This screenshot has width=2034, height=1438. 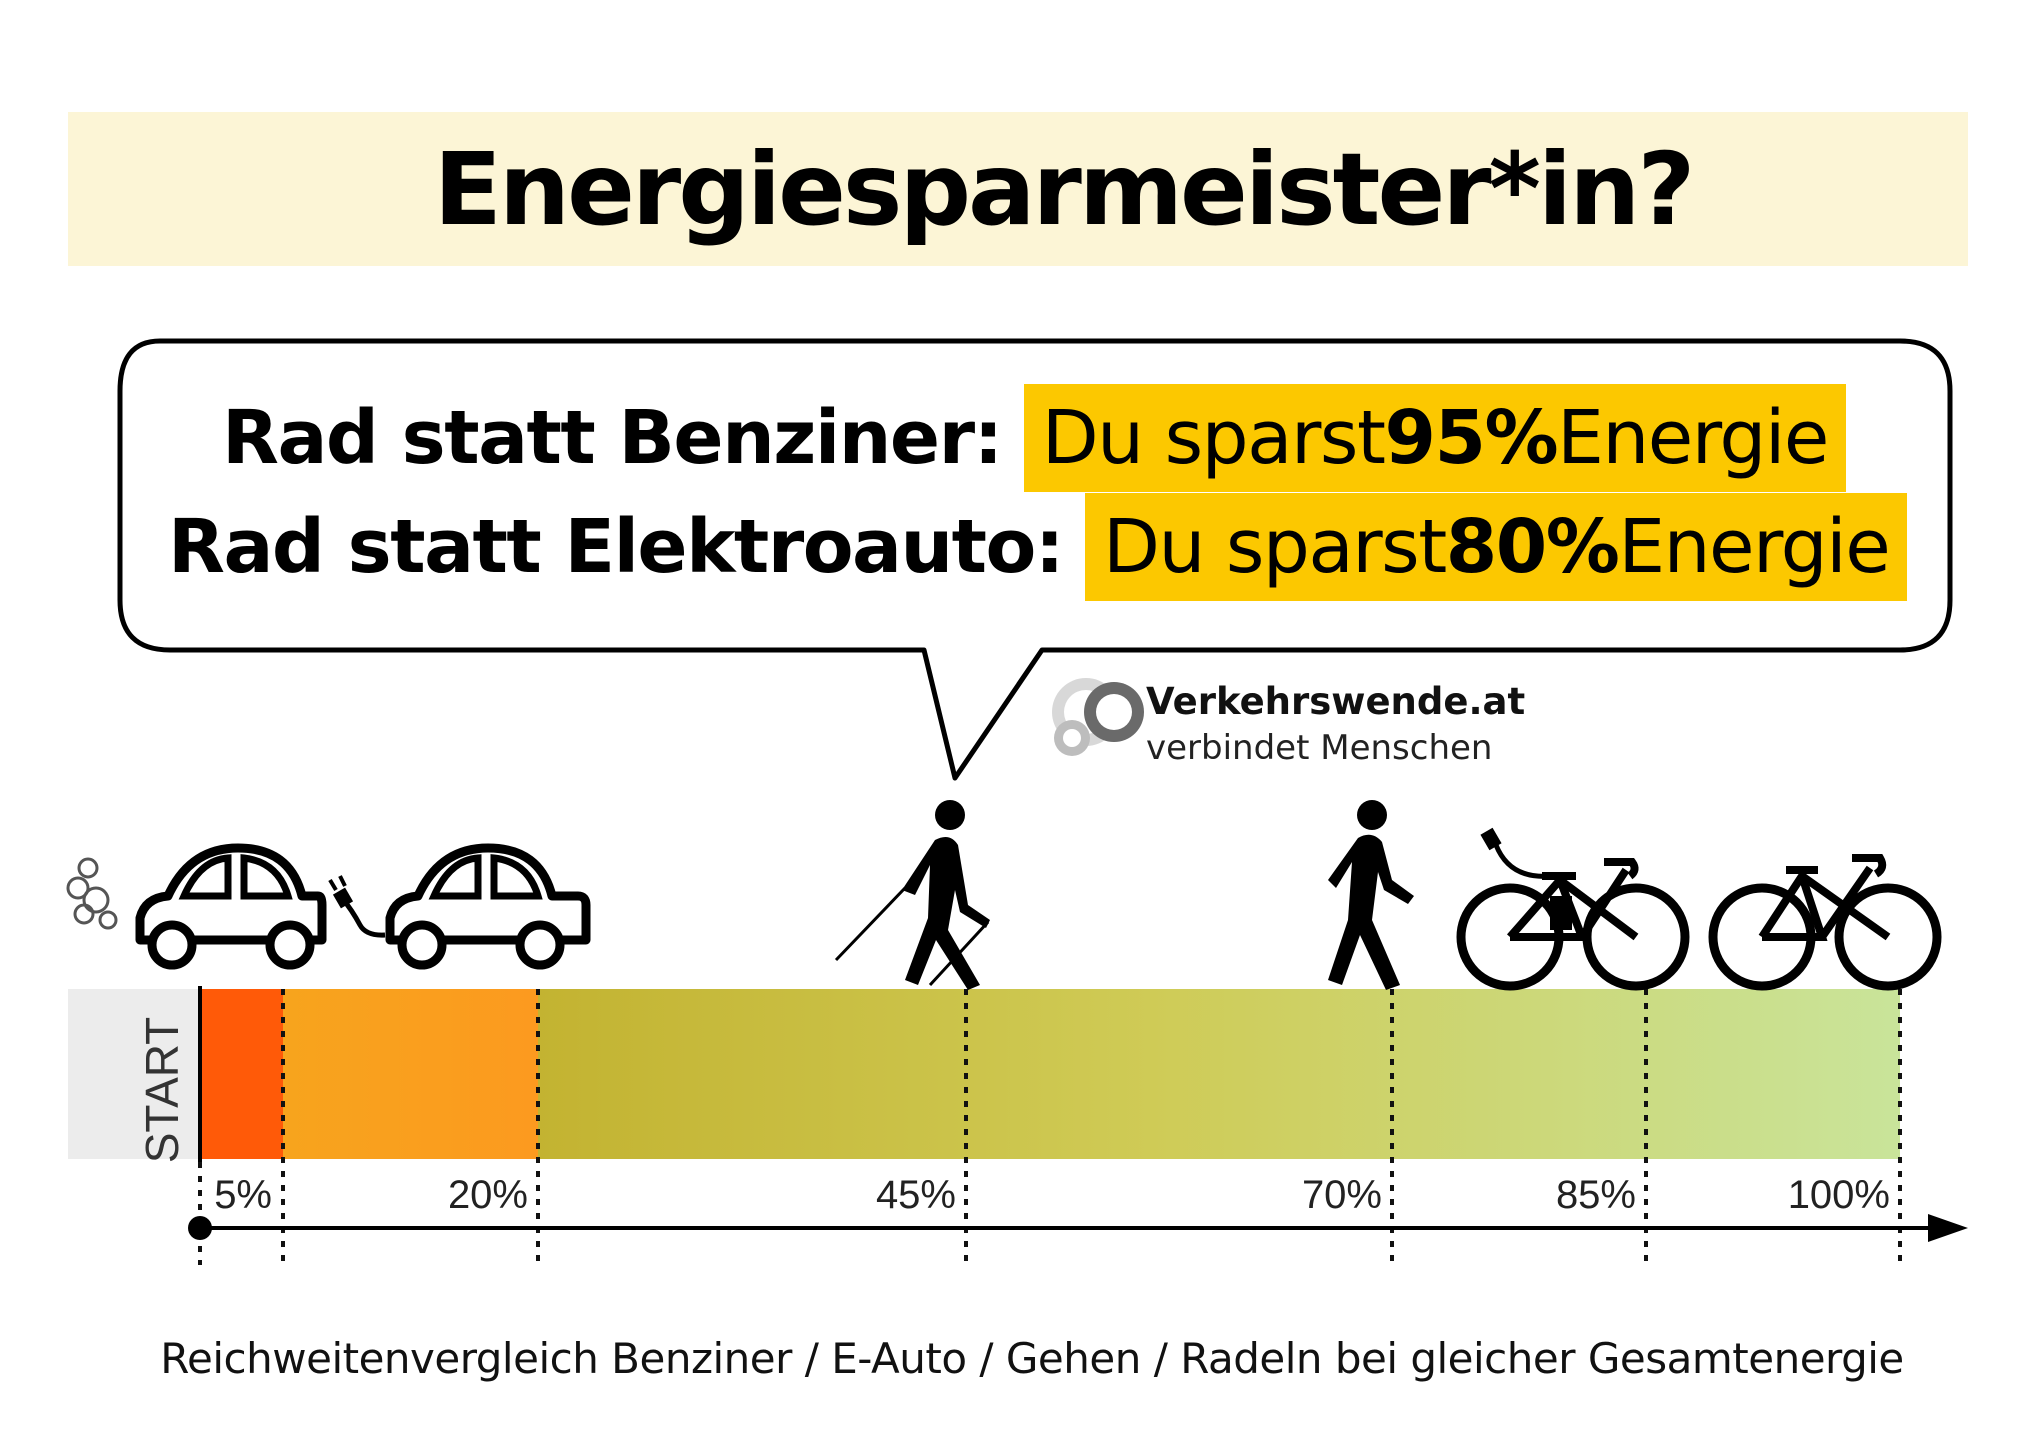 I want to click on brand-name: Verkehrswende.at, so click(x=1336, y=701).